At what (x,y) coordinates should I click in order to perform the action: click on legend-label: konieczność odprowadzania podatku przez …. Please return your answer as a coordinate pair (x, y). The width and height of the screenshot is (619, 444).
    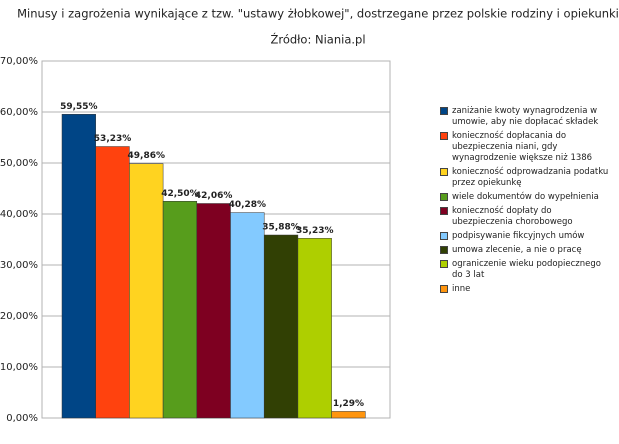
    Looking at the image, I should click on (530, 177).